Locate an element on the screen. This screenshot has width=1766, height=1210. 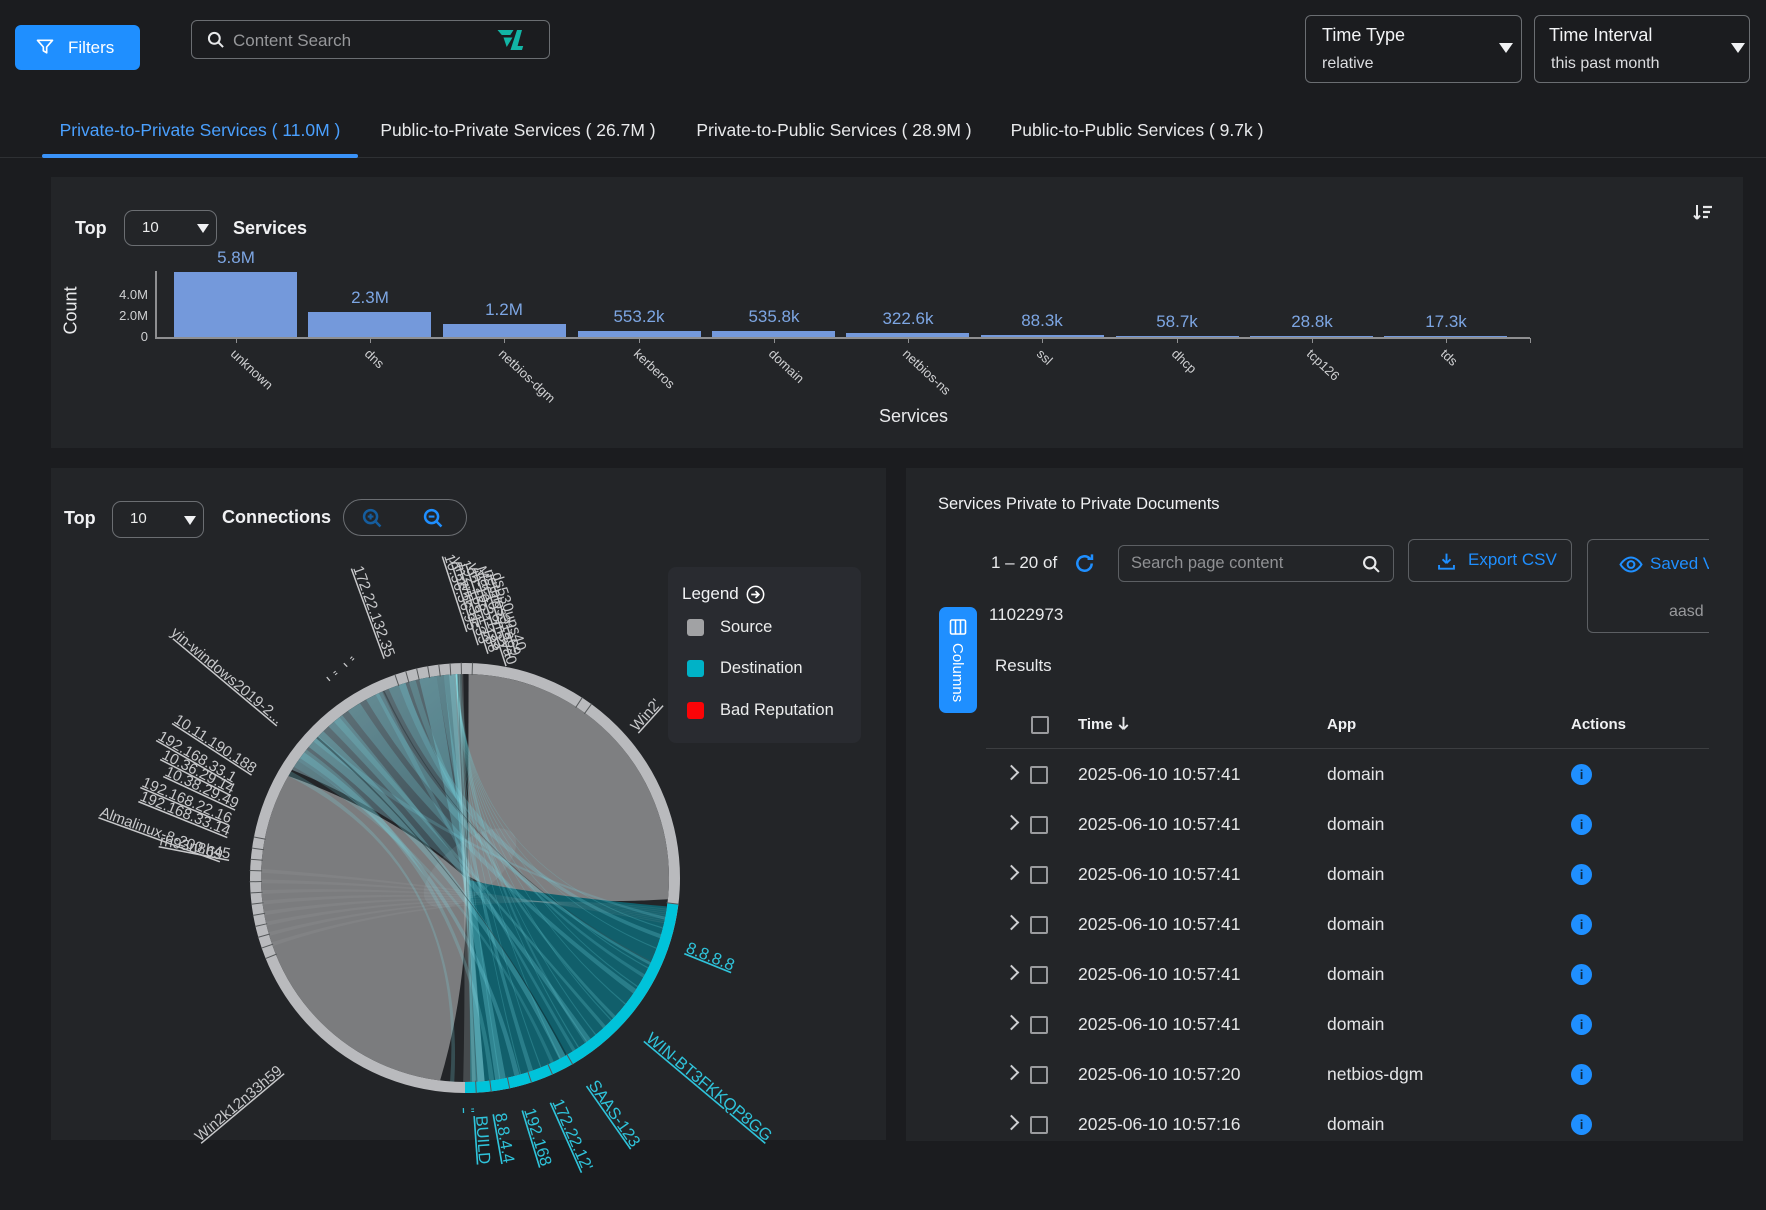
svg-text: 192.168 is located at coordinates (537, 1137).